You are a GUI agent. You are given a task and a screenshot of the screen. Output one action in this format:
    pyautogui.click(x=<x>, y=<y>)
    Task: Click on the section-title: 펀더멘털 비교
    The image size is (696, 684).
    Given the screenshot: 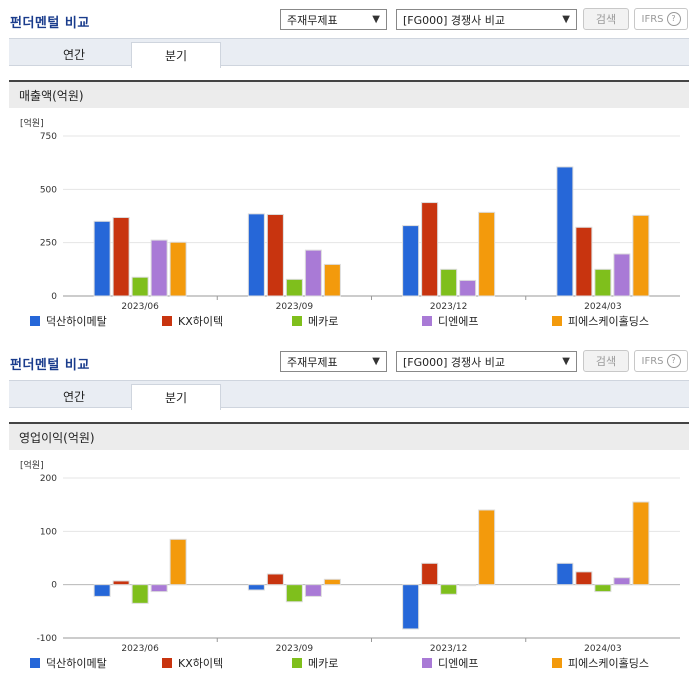 What is the action you would take?
    pyautogui.click(x=50, y=23)
    